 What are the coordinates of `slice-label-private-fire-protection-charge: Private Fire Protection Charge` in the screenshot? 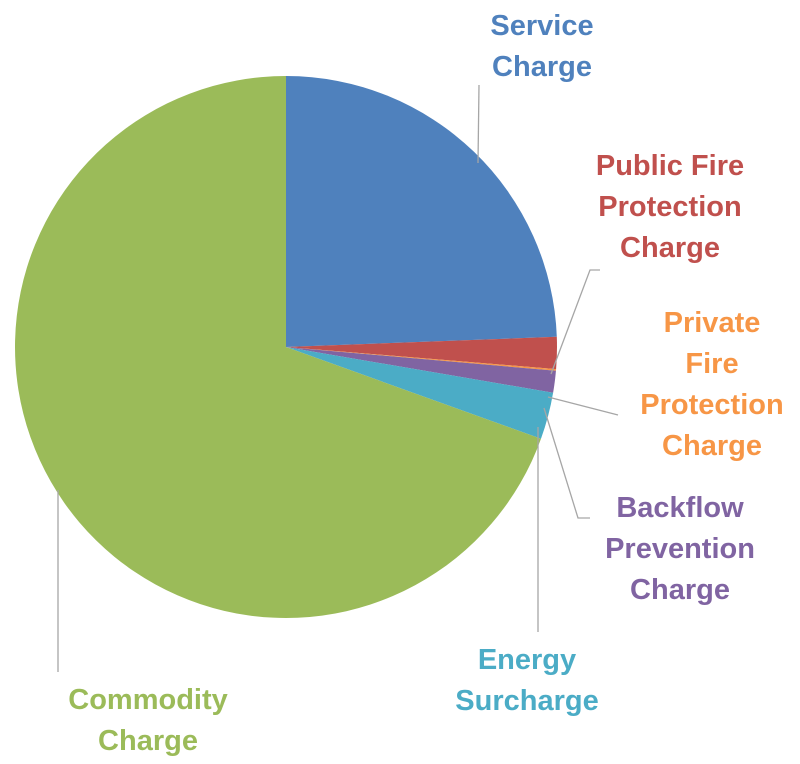 It's located at (711, 384).